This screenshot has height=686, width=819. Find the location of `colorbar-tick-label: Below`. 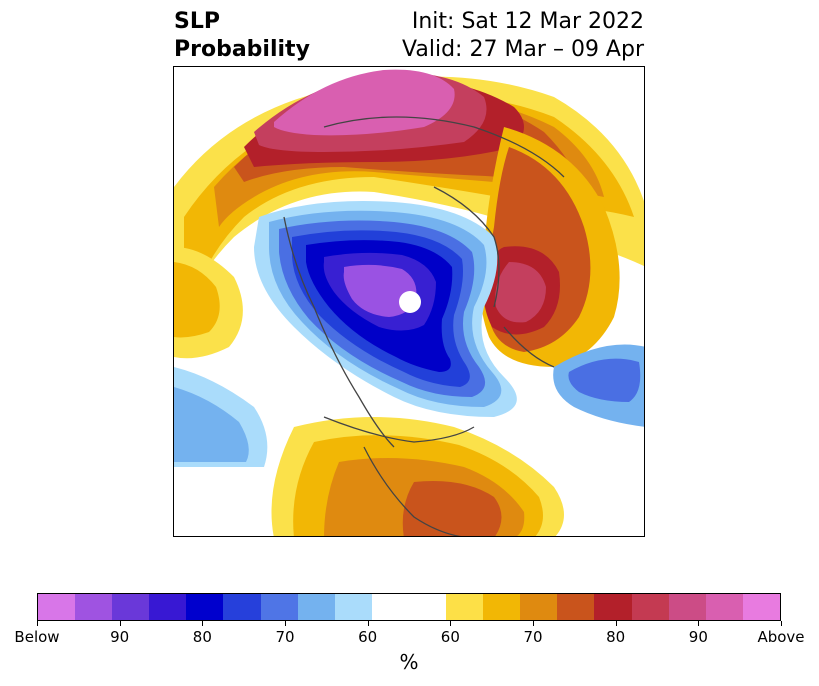

colorbar-tick-label: Below is located at coordinates (37, 637).